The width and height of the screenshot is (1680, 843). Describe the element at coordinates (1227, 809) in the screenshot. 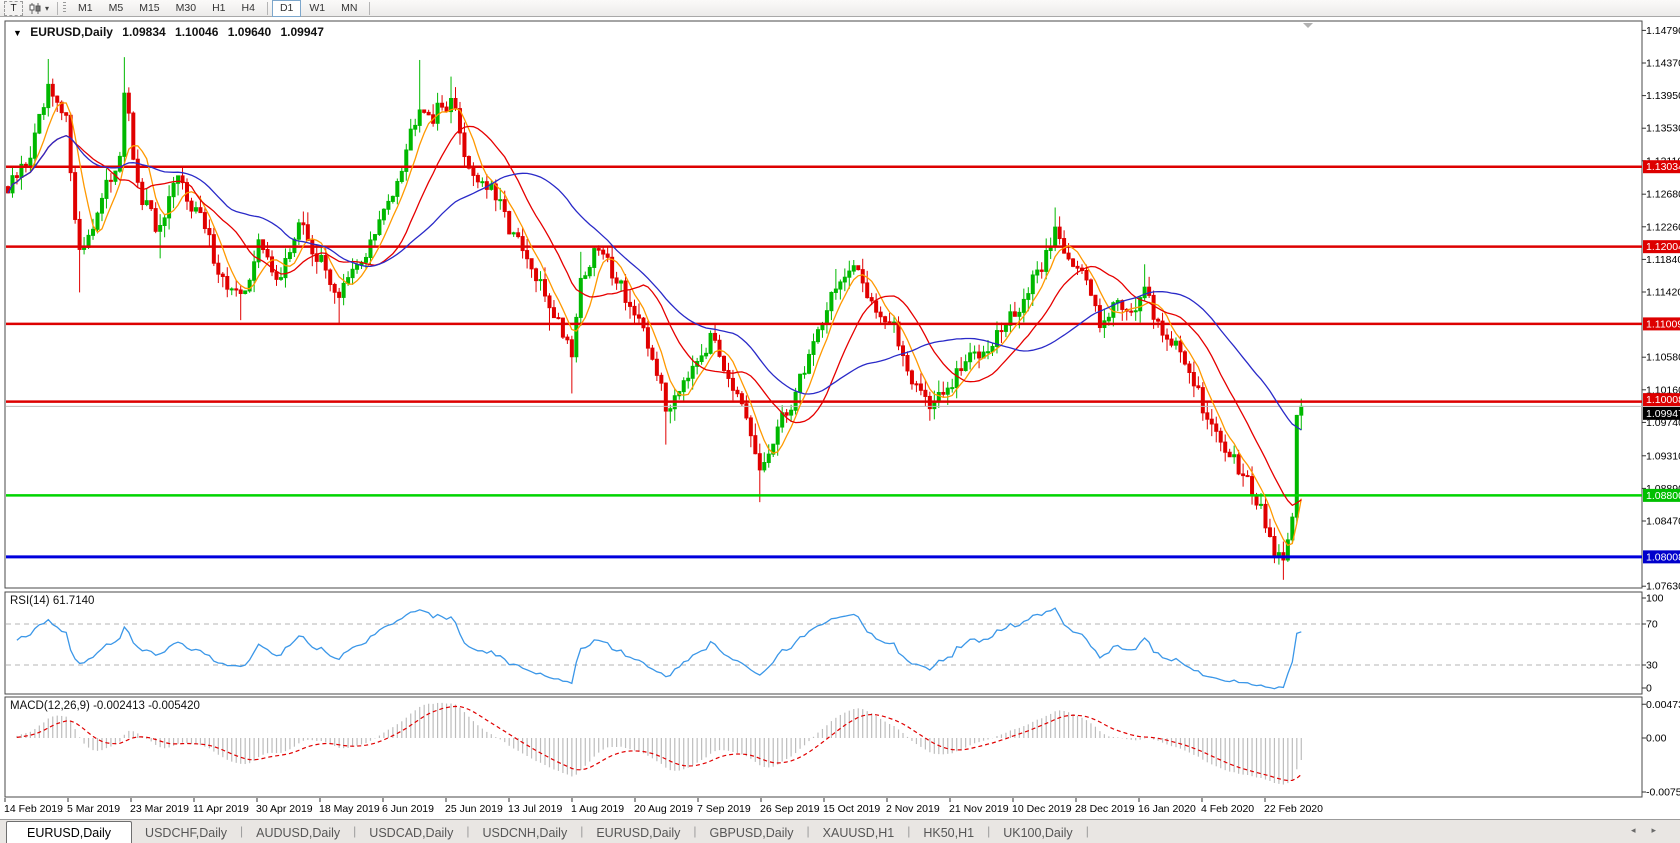

I see `date-tick-label: 4 Feb 2020` at that location.